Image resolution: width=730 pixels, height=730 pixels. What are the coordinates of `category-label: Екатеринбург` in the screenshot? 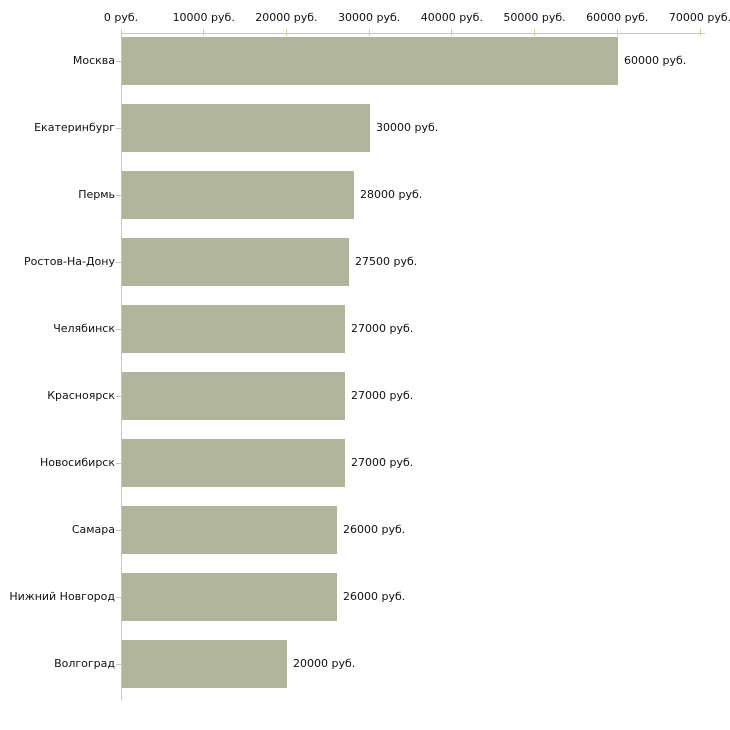 It's located at (74, 127).